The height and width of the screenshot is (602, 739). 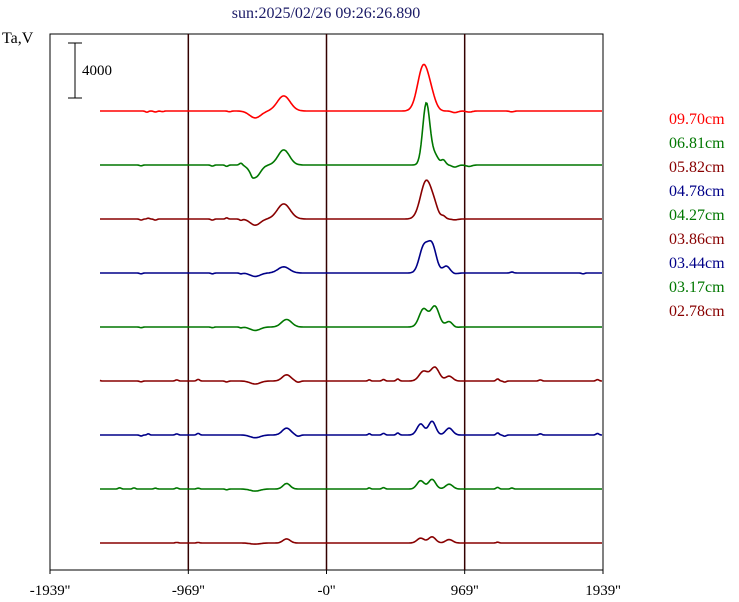 What do you see at coordinates (697, 239) in the screenshot?
I see `legend-item-03.86cm: 03.86cm` at bounding box center [697, 239].